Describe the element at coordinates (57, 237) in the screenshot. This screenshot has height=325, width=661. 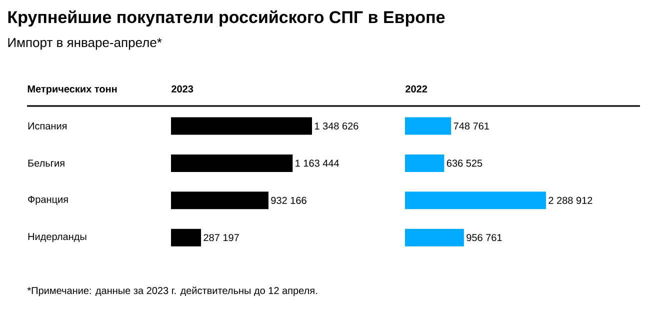
I see `y-tick-label: Нидерланды` at that location.